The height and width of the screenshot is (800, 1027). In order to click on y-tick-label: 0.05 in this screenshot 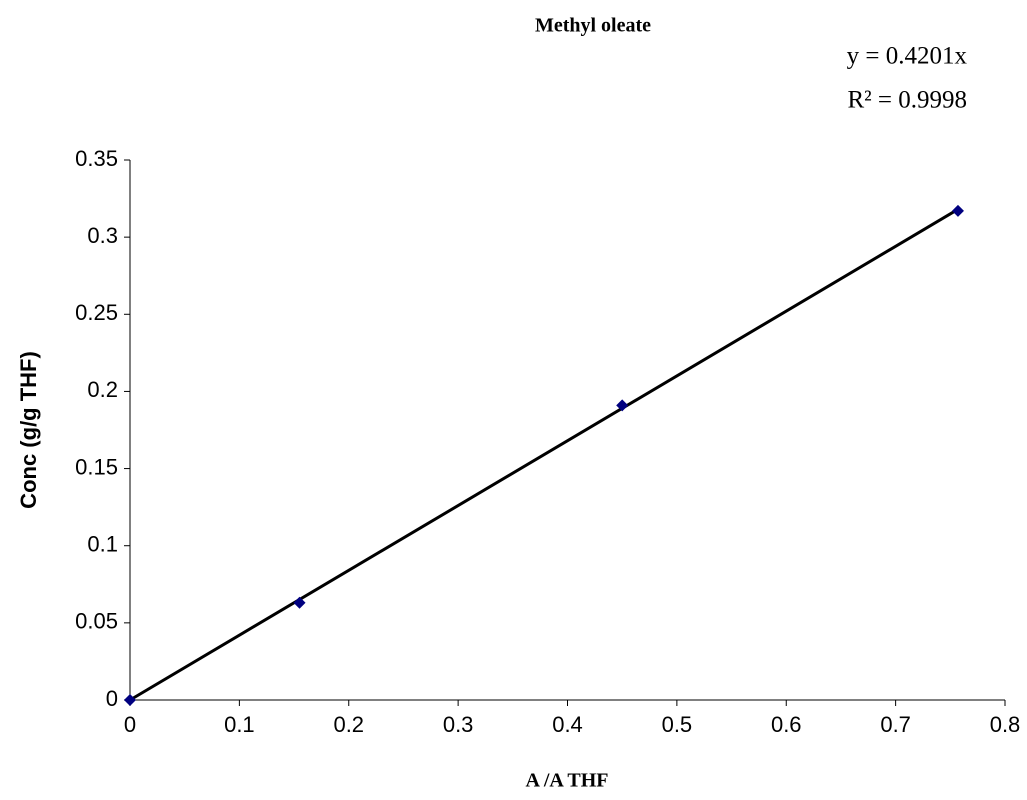, I will do `click(96, 621)`.